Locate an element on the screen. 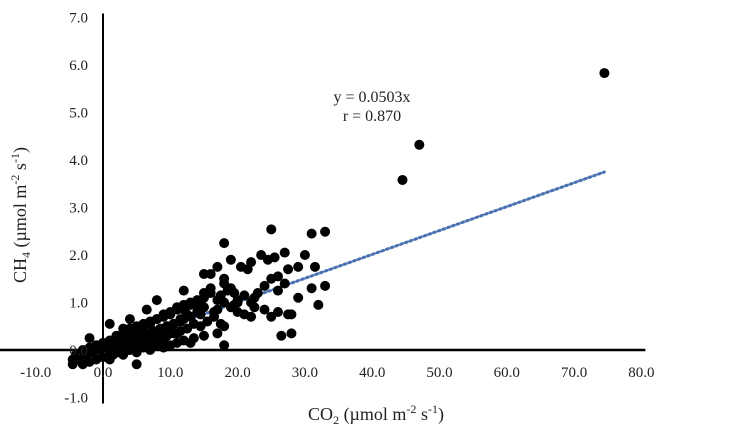 This screenshot has height=431, width=732. correlation-coefficient: r = 0.870 is located at coordinates (372, 116).